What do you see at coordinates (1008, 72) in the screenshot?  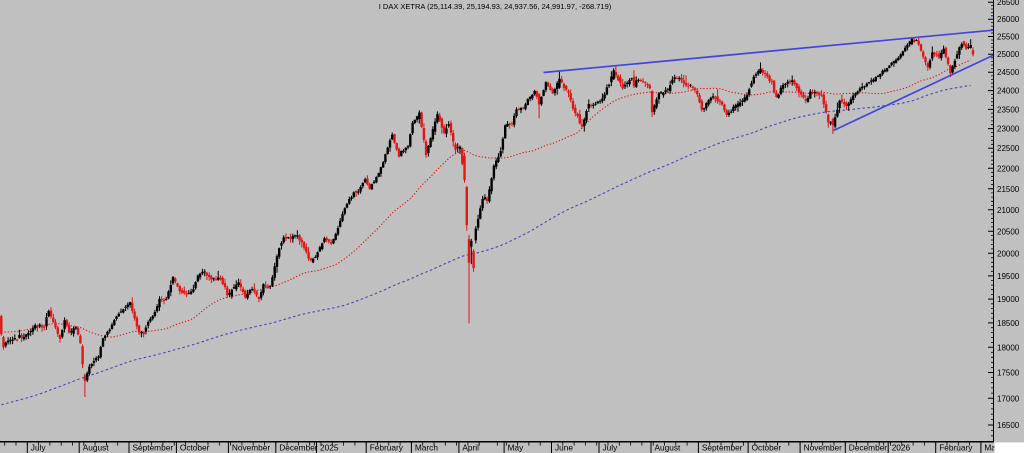 I see `svg-text: 24500` at bounding box center [1008, 72].